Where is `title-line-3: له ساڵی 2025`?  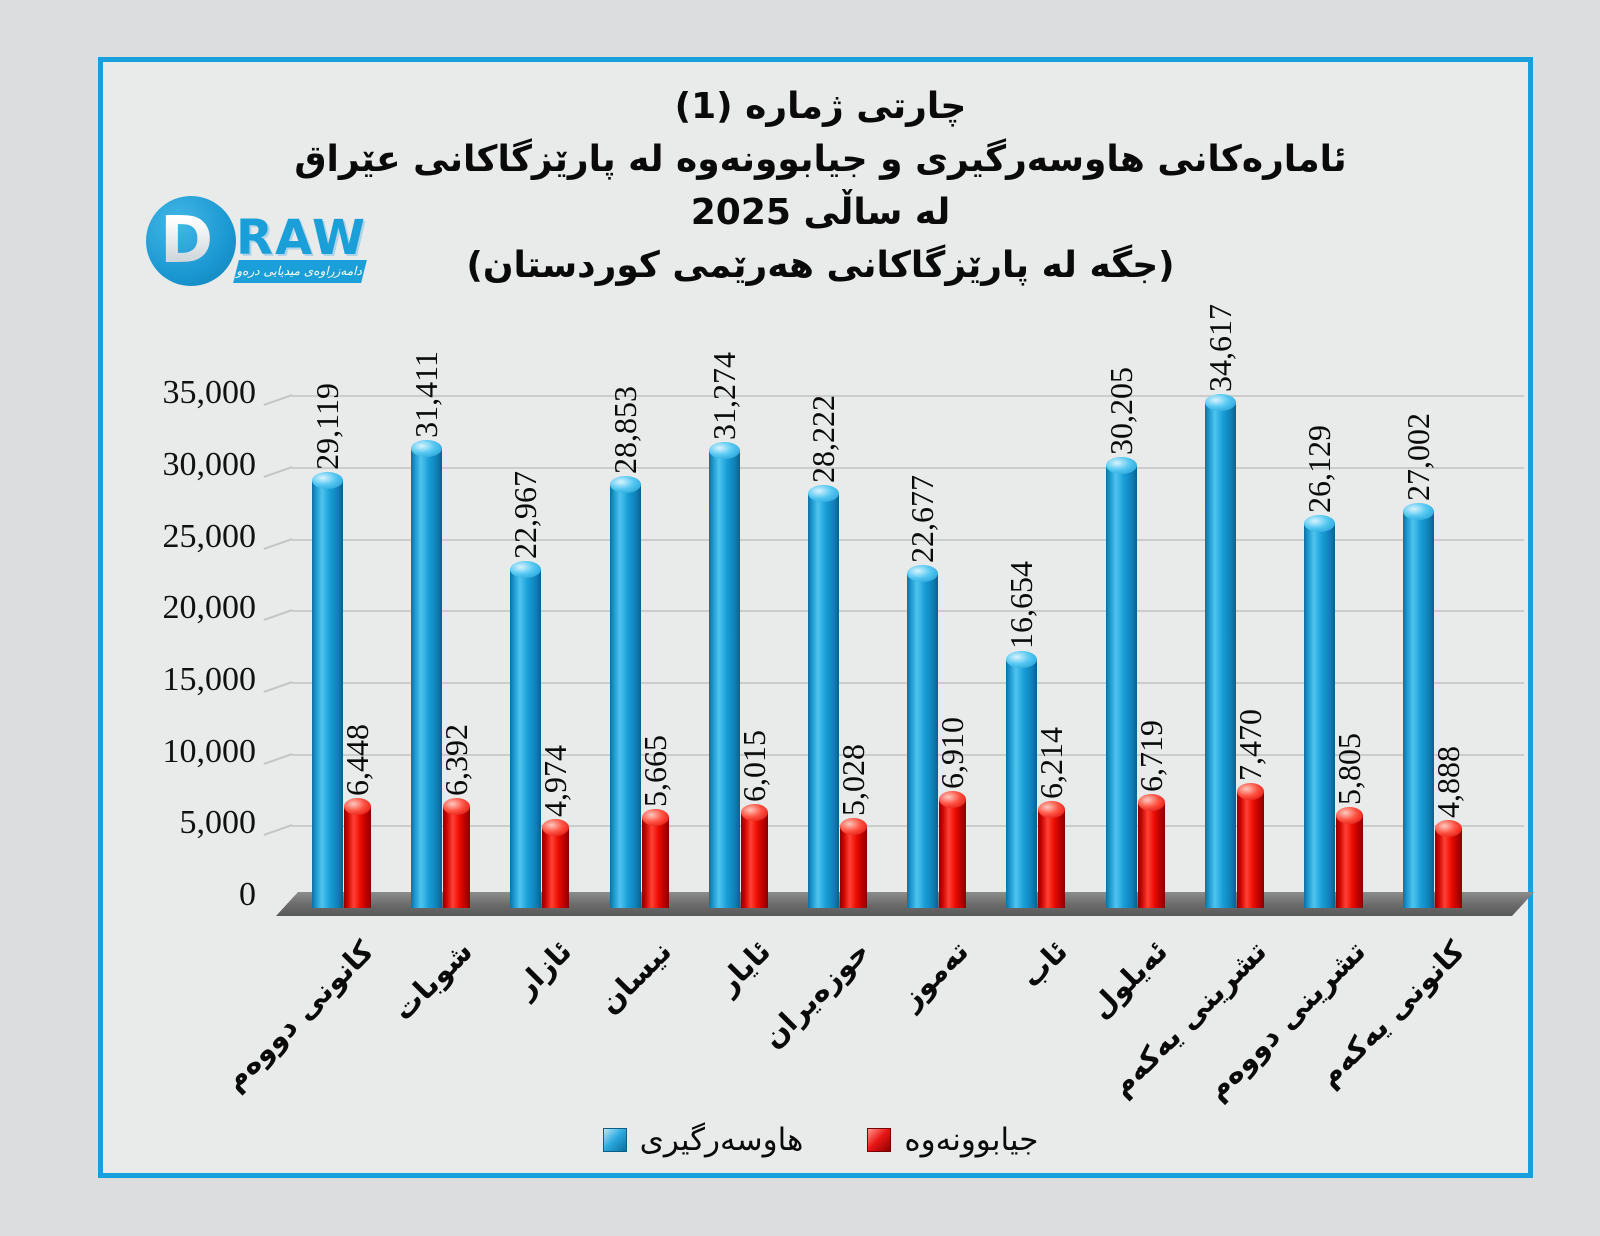 title-line-3: له ساڵی 2025 is located at coordinates (820, 212).